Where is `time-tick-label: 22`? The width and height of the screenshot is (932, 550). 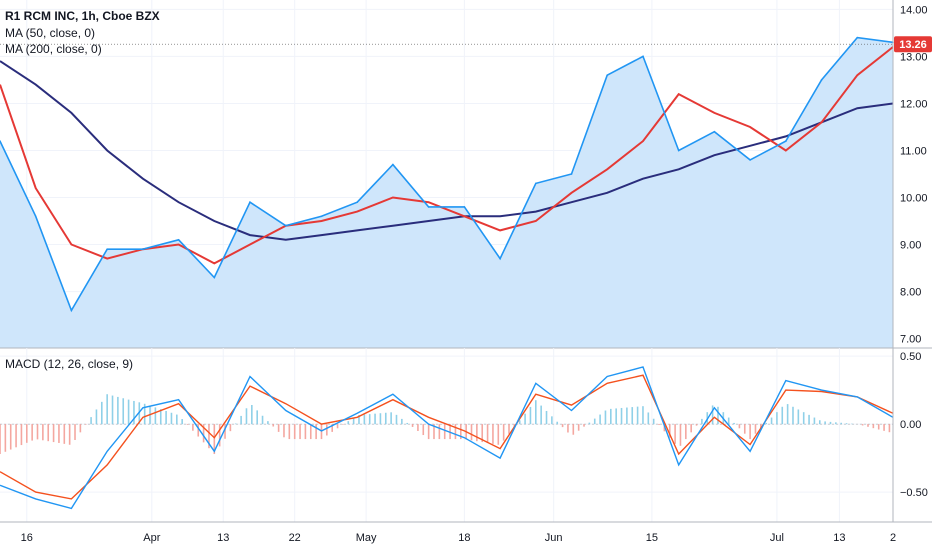 time-tick-label: 22 is located at coordinates (295, 538).